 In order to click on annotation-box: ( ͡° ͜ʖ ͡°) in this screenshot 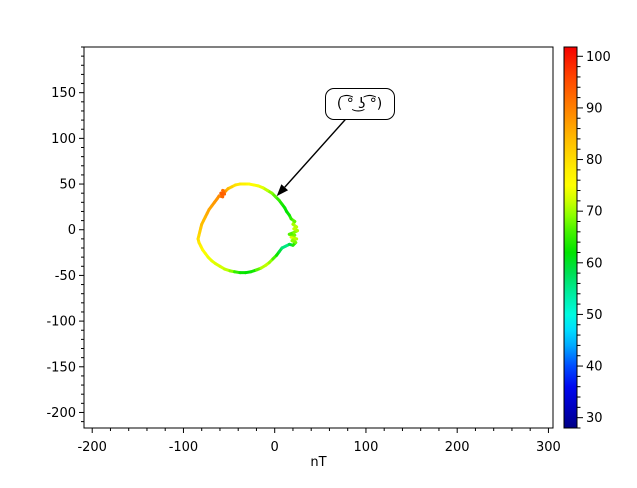, I will do `click(359, 103)`.